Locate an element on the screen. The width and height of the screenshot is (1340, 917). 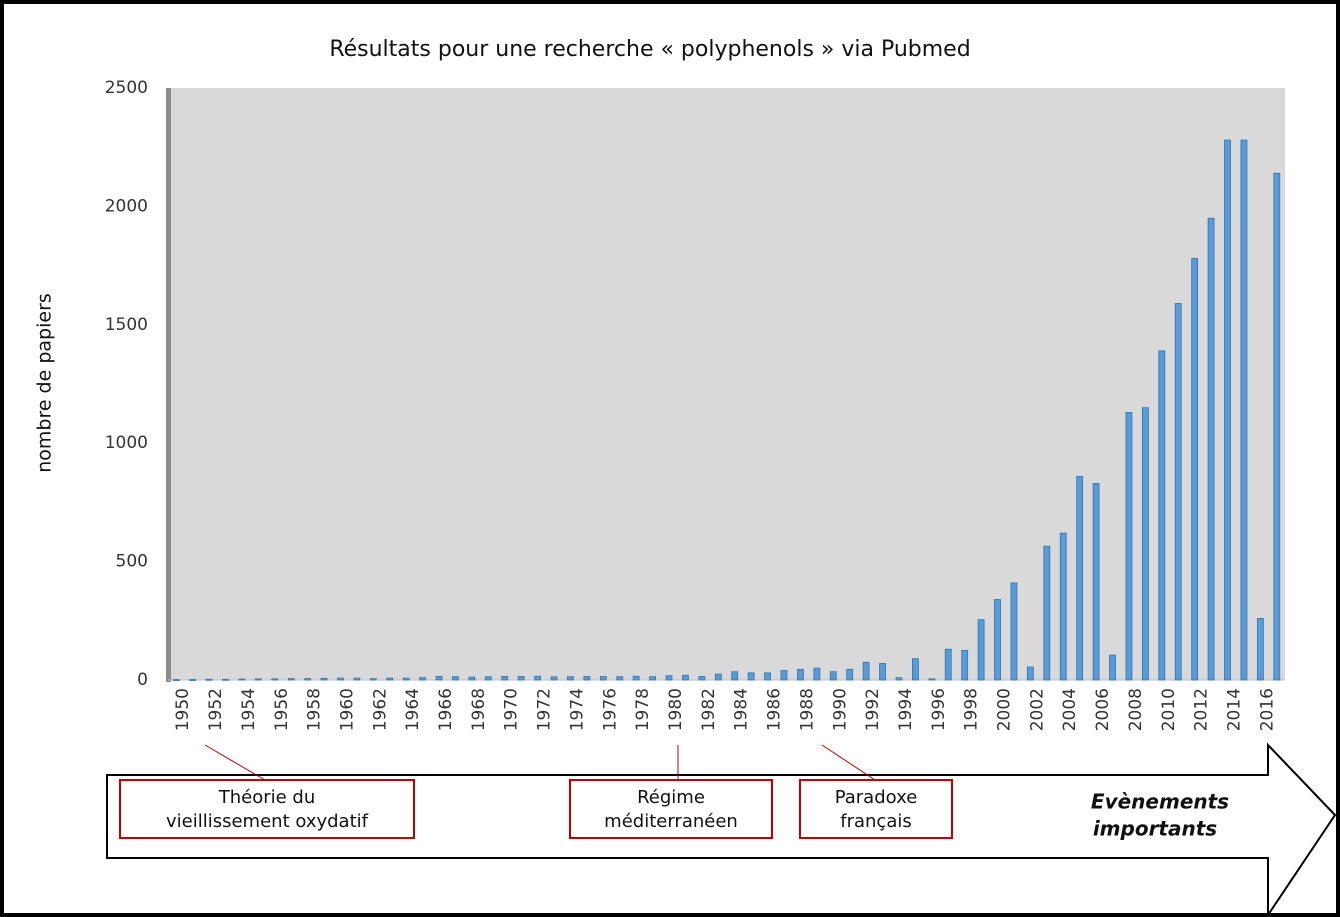
x-tick-label: 1954 is located at coordinates (249, 709).